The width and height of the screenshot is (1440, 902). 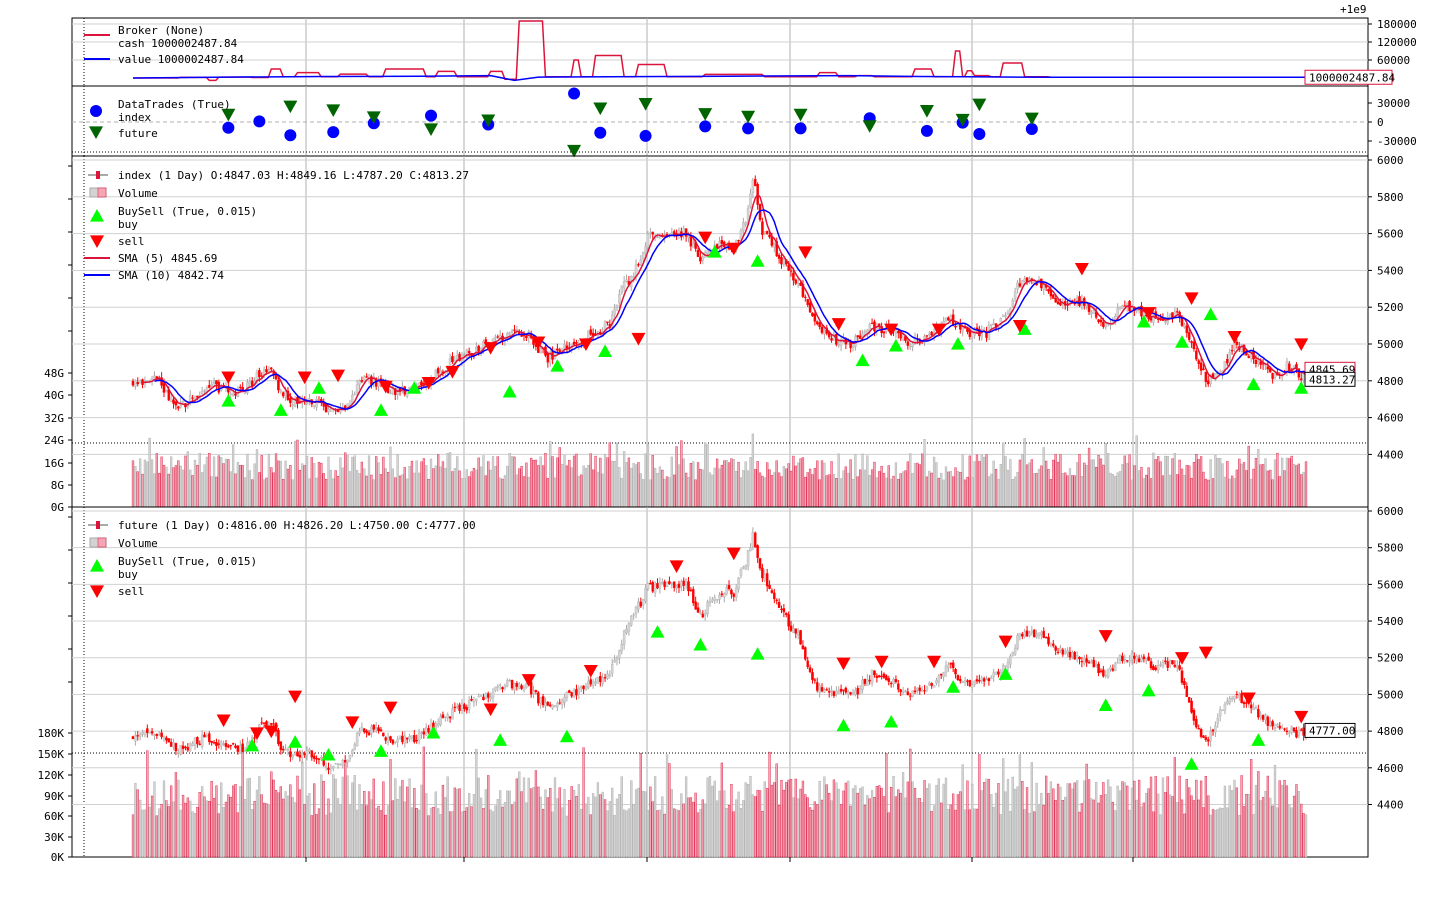 I want to click on volume-tick-label: 90K, so click(x=54, y=796).